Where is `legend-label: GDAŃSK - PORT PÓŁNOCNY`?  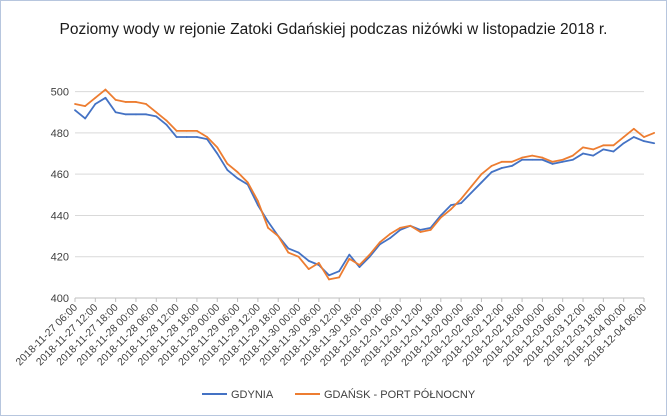 legend-label: GDAŃSK - PORT PÓŁNOCNY is located at coordinates (400, 394).